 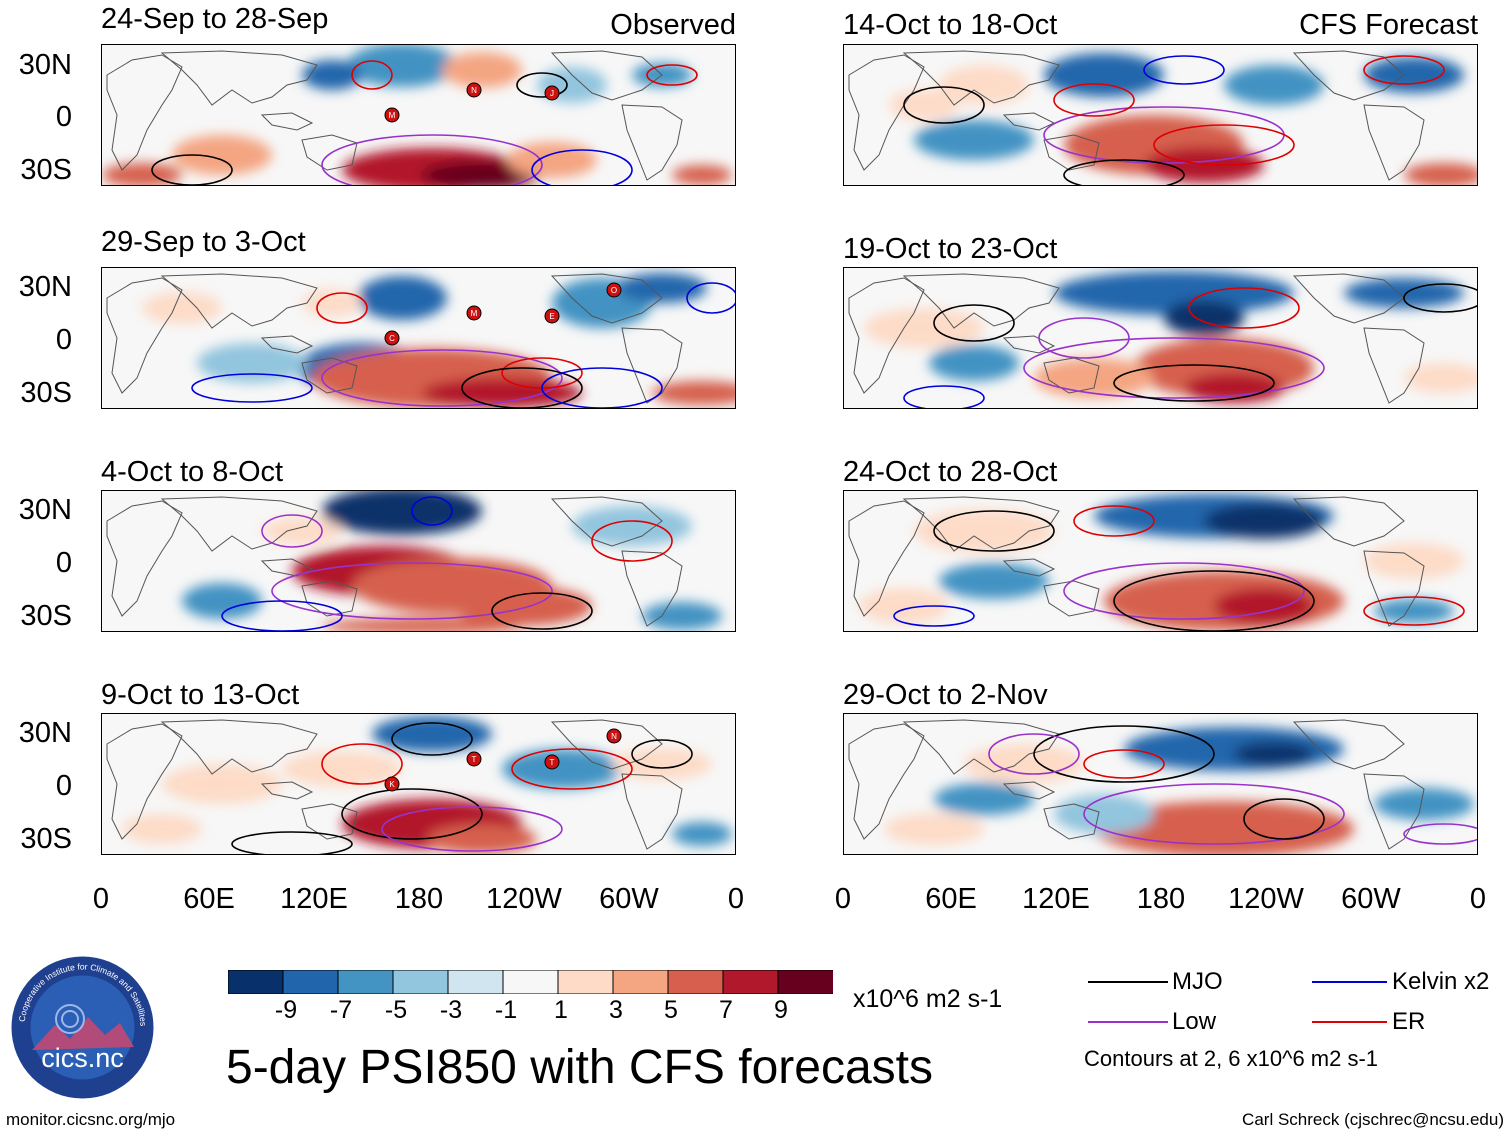 I want to click on legend-line-mjo, so click(x=1128, y=982).